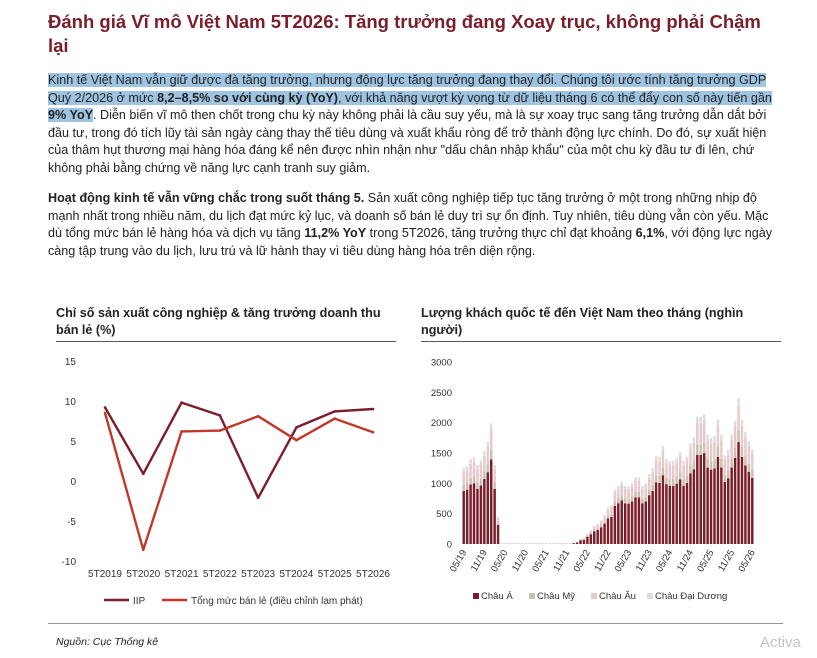  Describe the element at coordinates (561, 560) in the screenshot. I see `x-tick-label: 11/21` at that location.